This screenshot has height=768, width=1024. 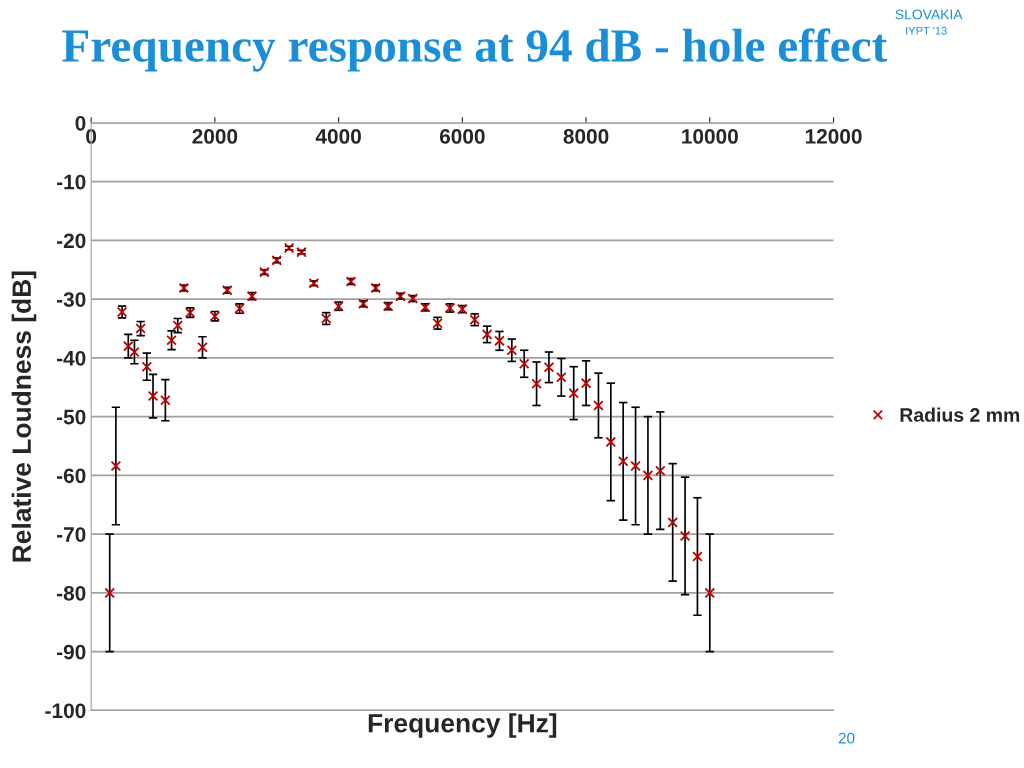 I want to click on y-tick-label: -70, so click(x=71, y=534).